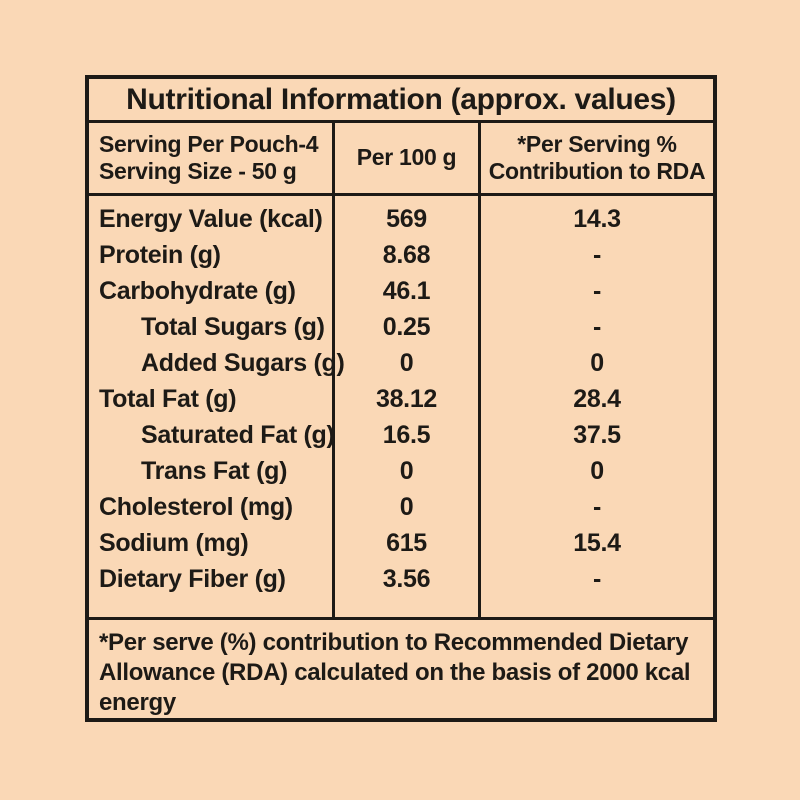  I want to click on nutrient-label: Total Sugars (g), so click(233, 326).